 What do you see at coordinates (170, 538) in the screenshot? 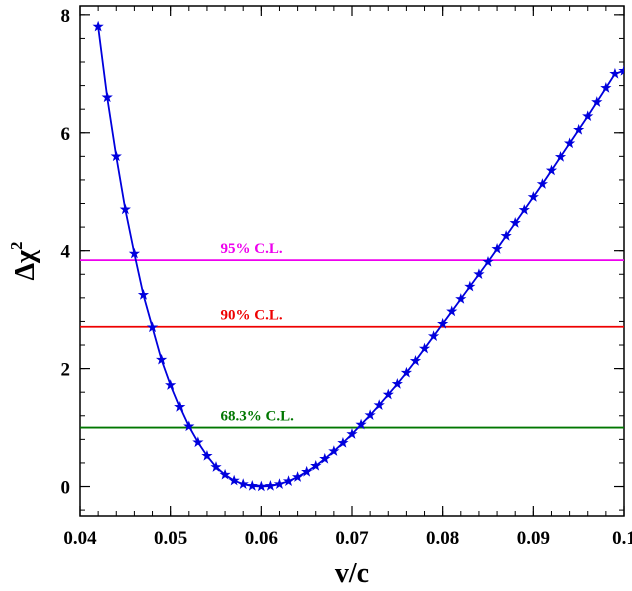
I see `x-tick-label: 0.05` at bounding box center [170, 538].